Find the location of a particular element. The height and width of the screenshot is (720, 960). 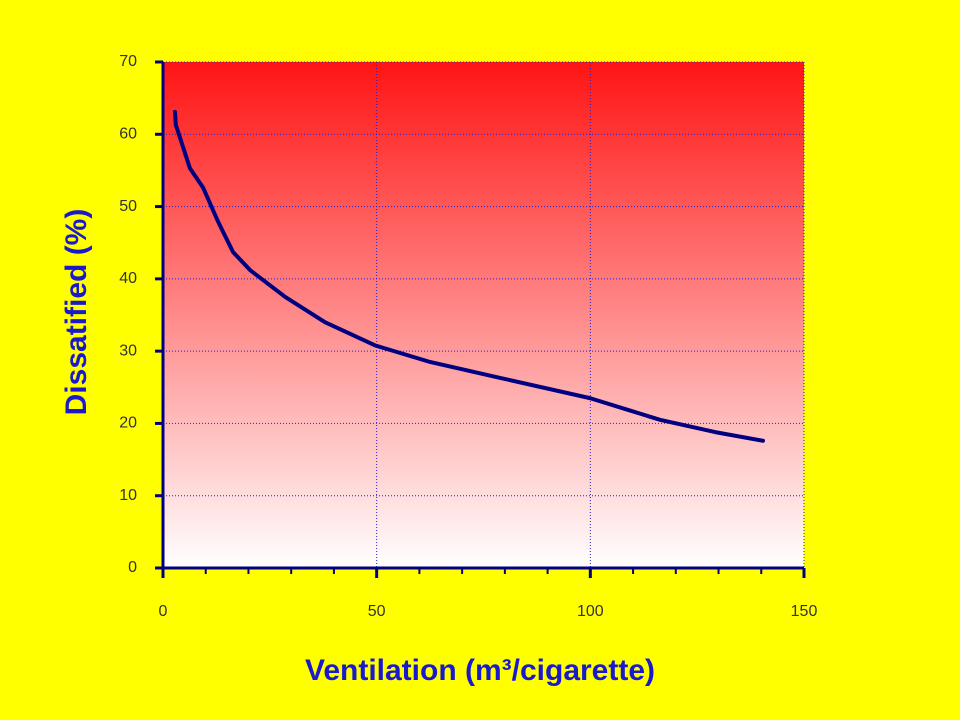

y-tick-label: 70 is located at coordinates (128, 61).